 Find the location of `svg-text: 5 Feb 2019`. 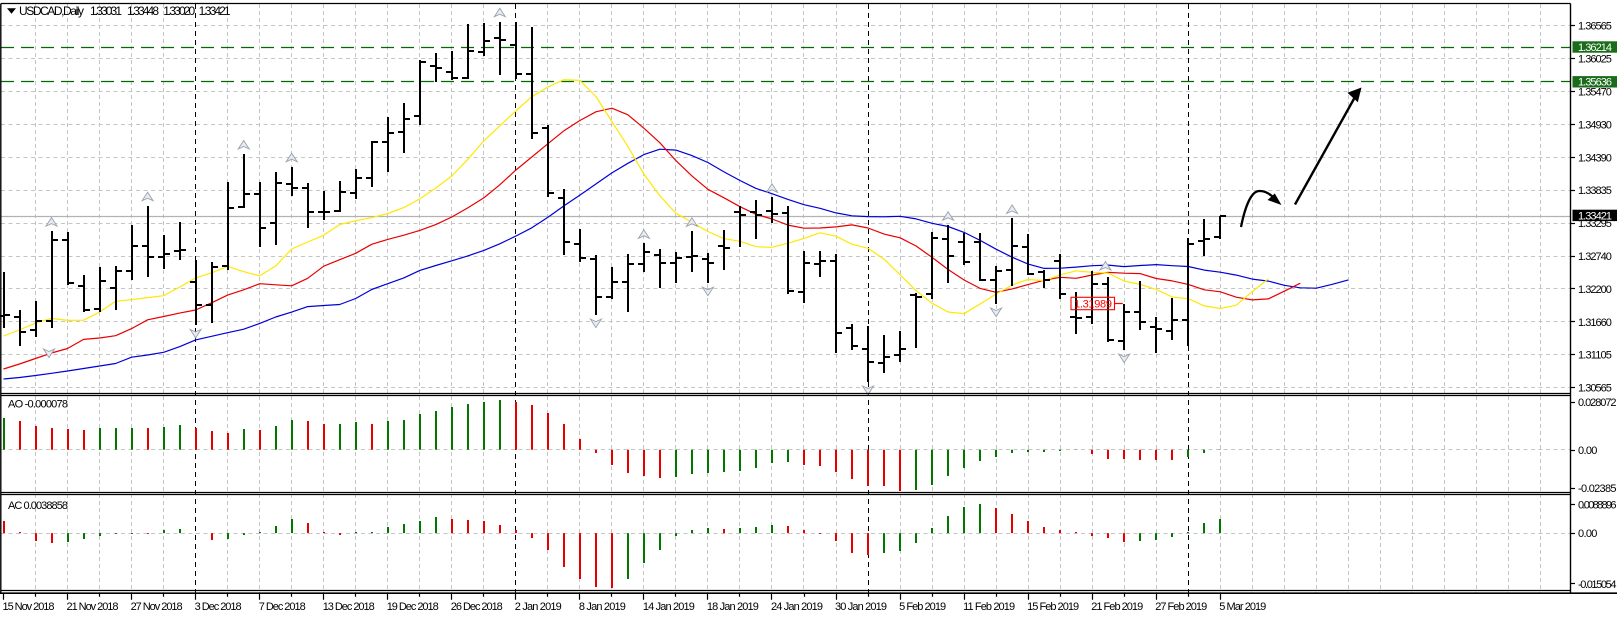

svg-text: 5 Feb 2019 is located at coordinates (922, 607).